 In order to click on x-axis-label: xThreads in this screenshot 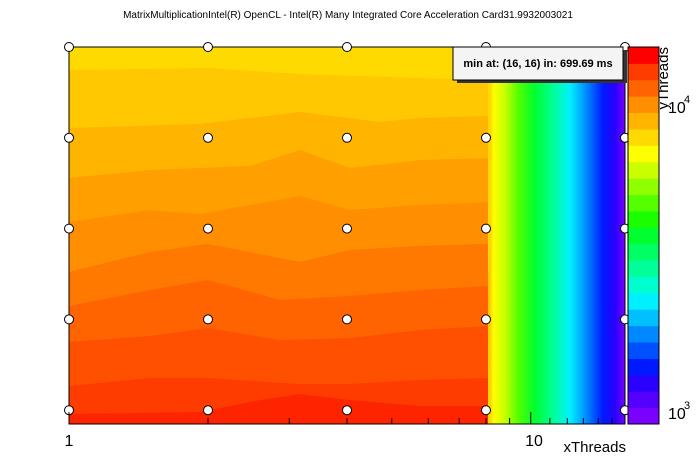, I will do `click(594, 447)`.